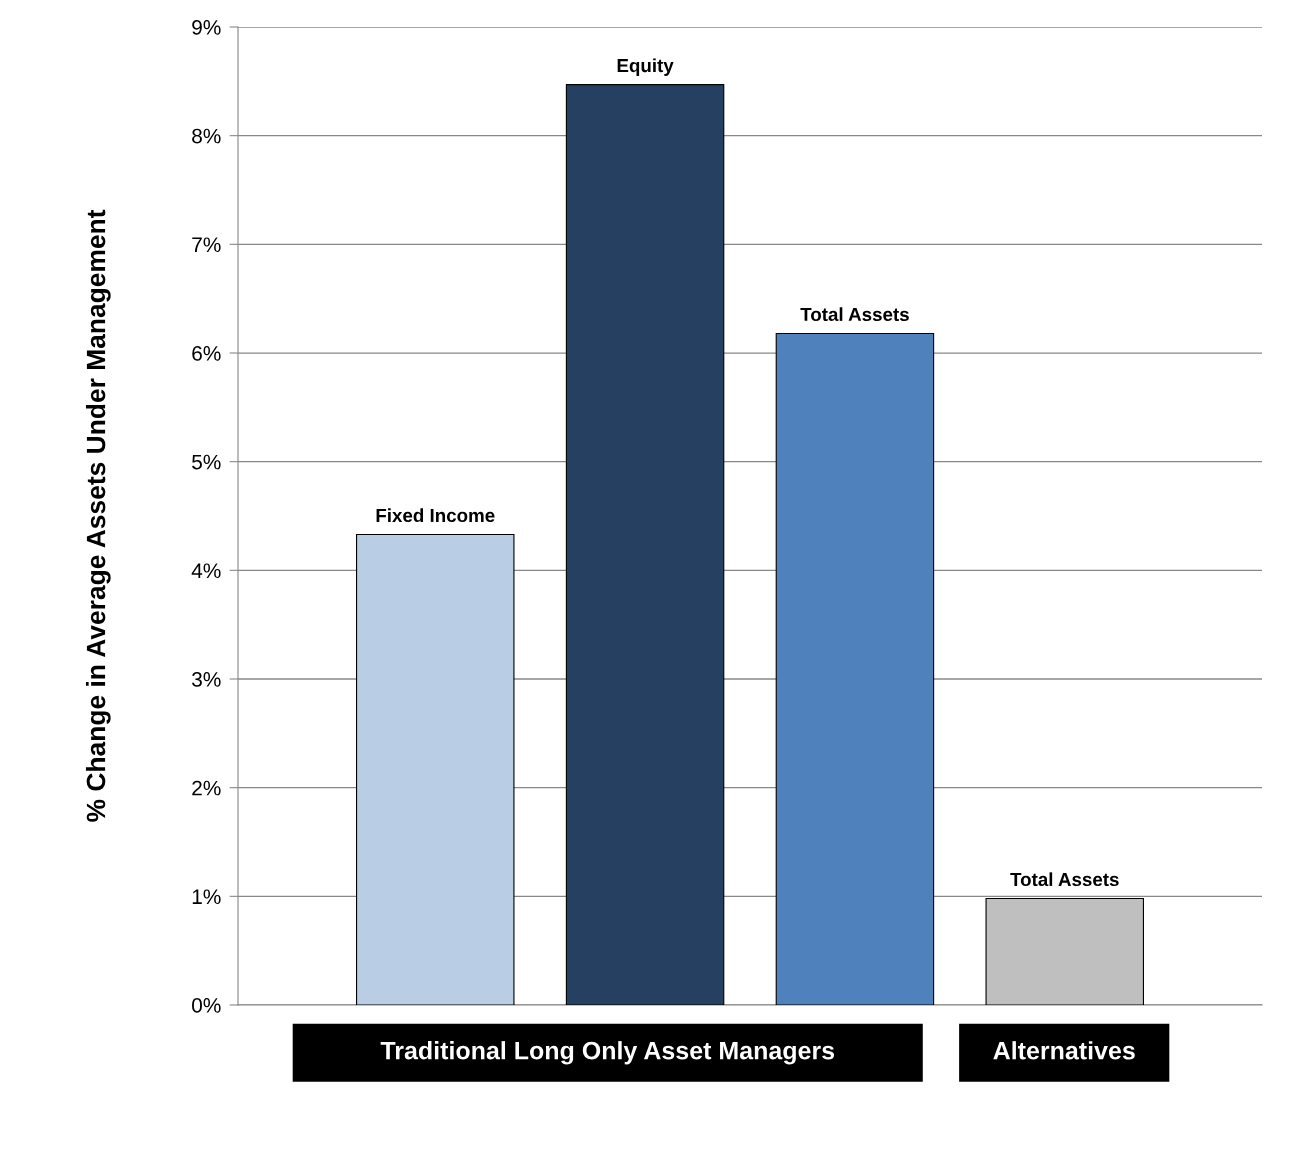 This screenshot has height=1149, width=1304. What do you see at coordinates (435, 515) in the screenshot?
I see `x-tick-label: Fixed Income` at bounding box center [435, 515].